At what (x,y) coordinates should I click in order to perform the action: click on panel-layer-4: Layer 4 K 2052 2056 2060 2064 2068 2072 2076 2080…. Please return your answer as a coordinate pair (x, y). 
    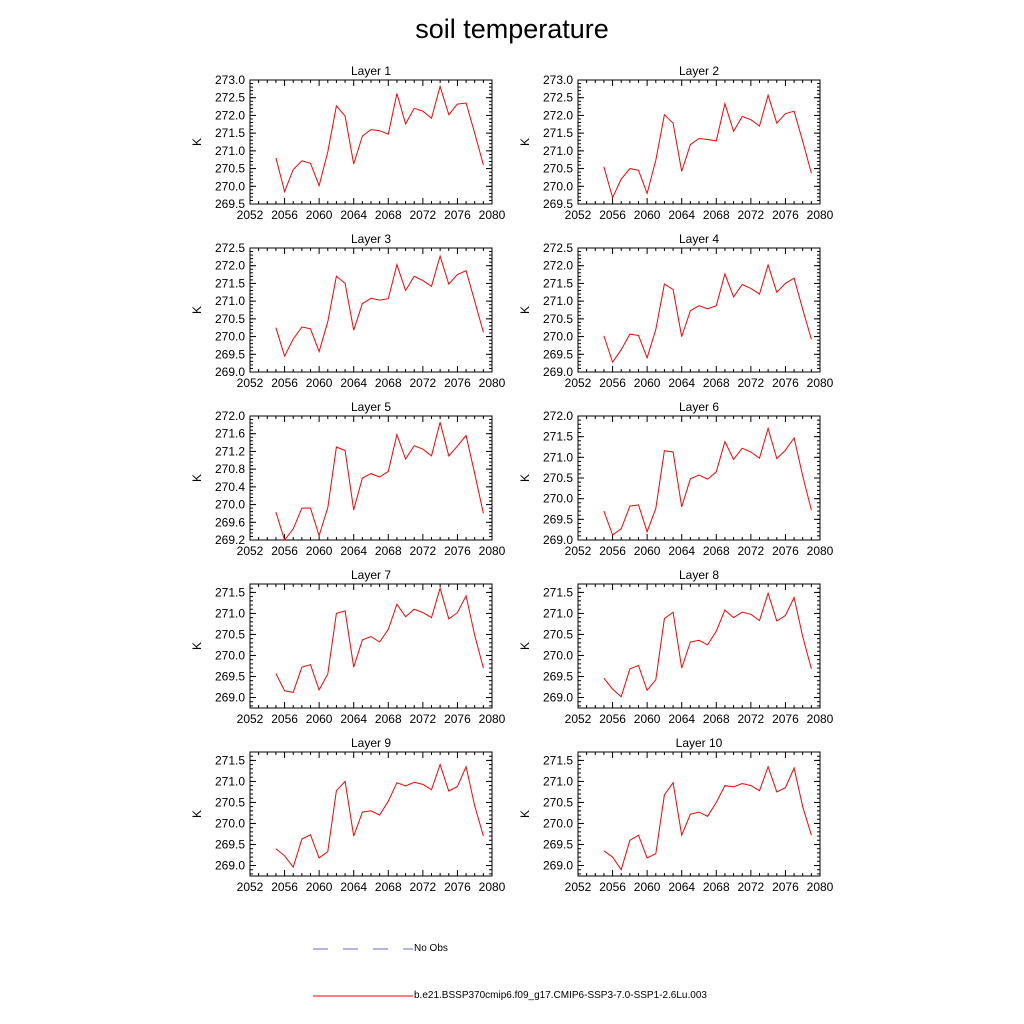
    Looking at the image, I should click on (675, 311).